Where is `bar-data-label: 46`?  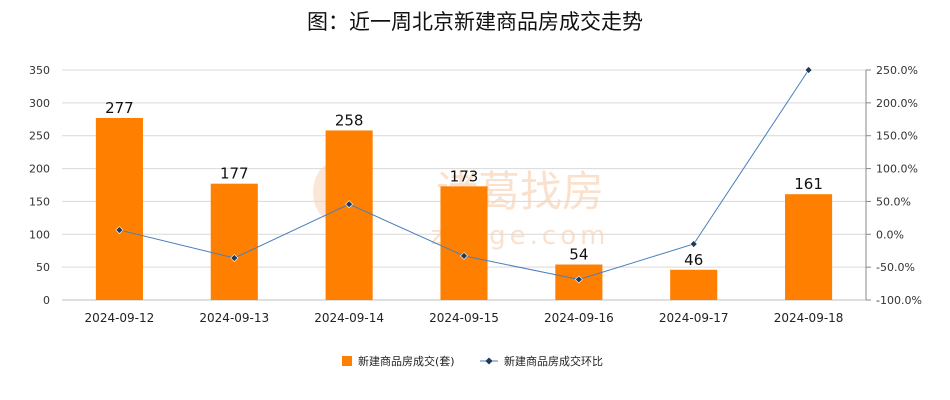 bar-data-label: 46 is located at coordinates (693, 260).